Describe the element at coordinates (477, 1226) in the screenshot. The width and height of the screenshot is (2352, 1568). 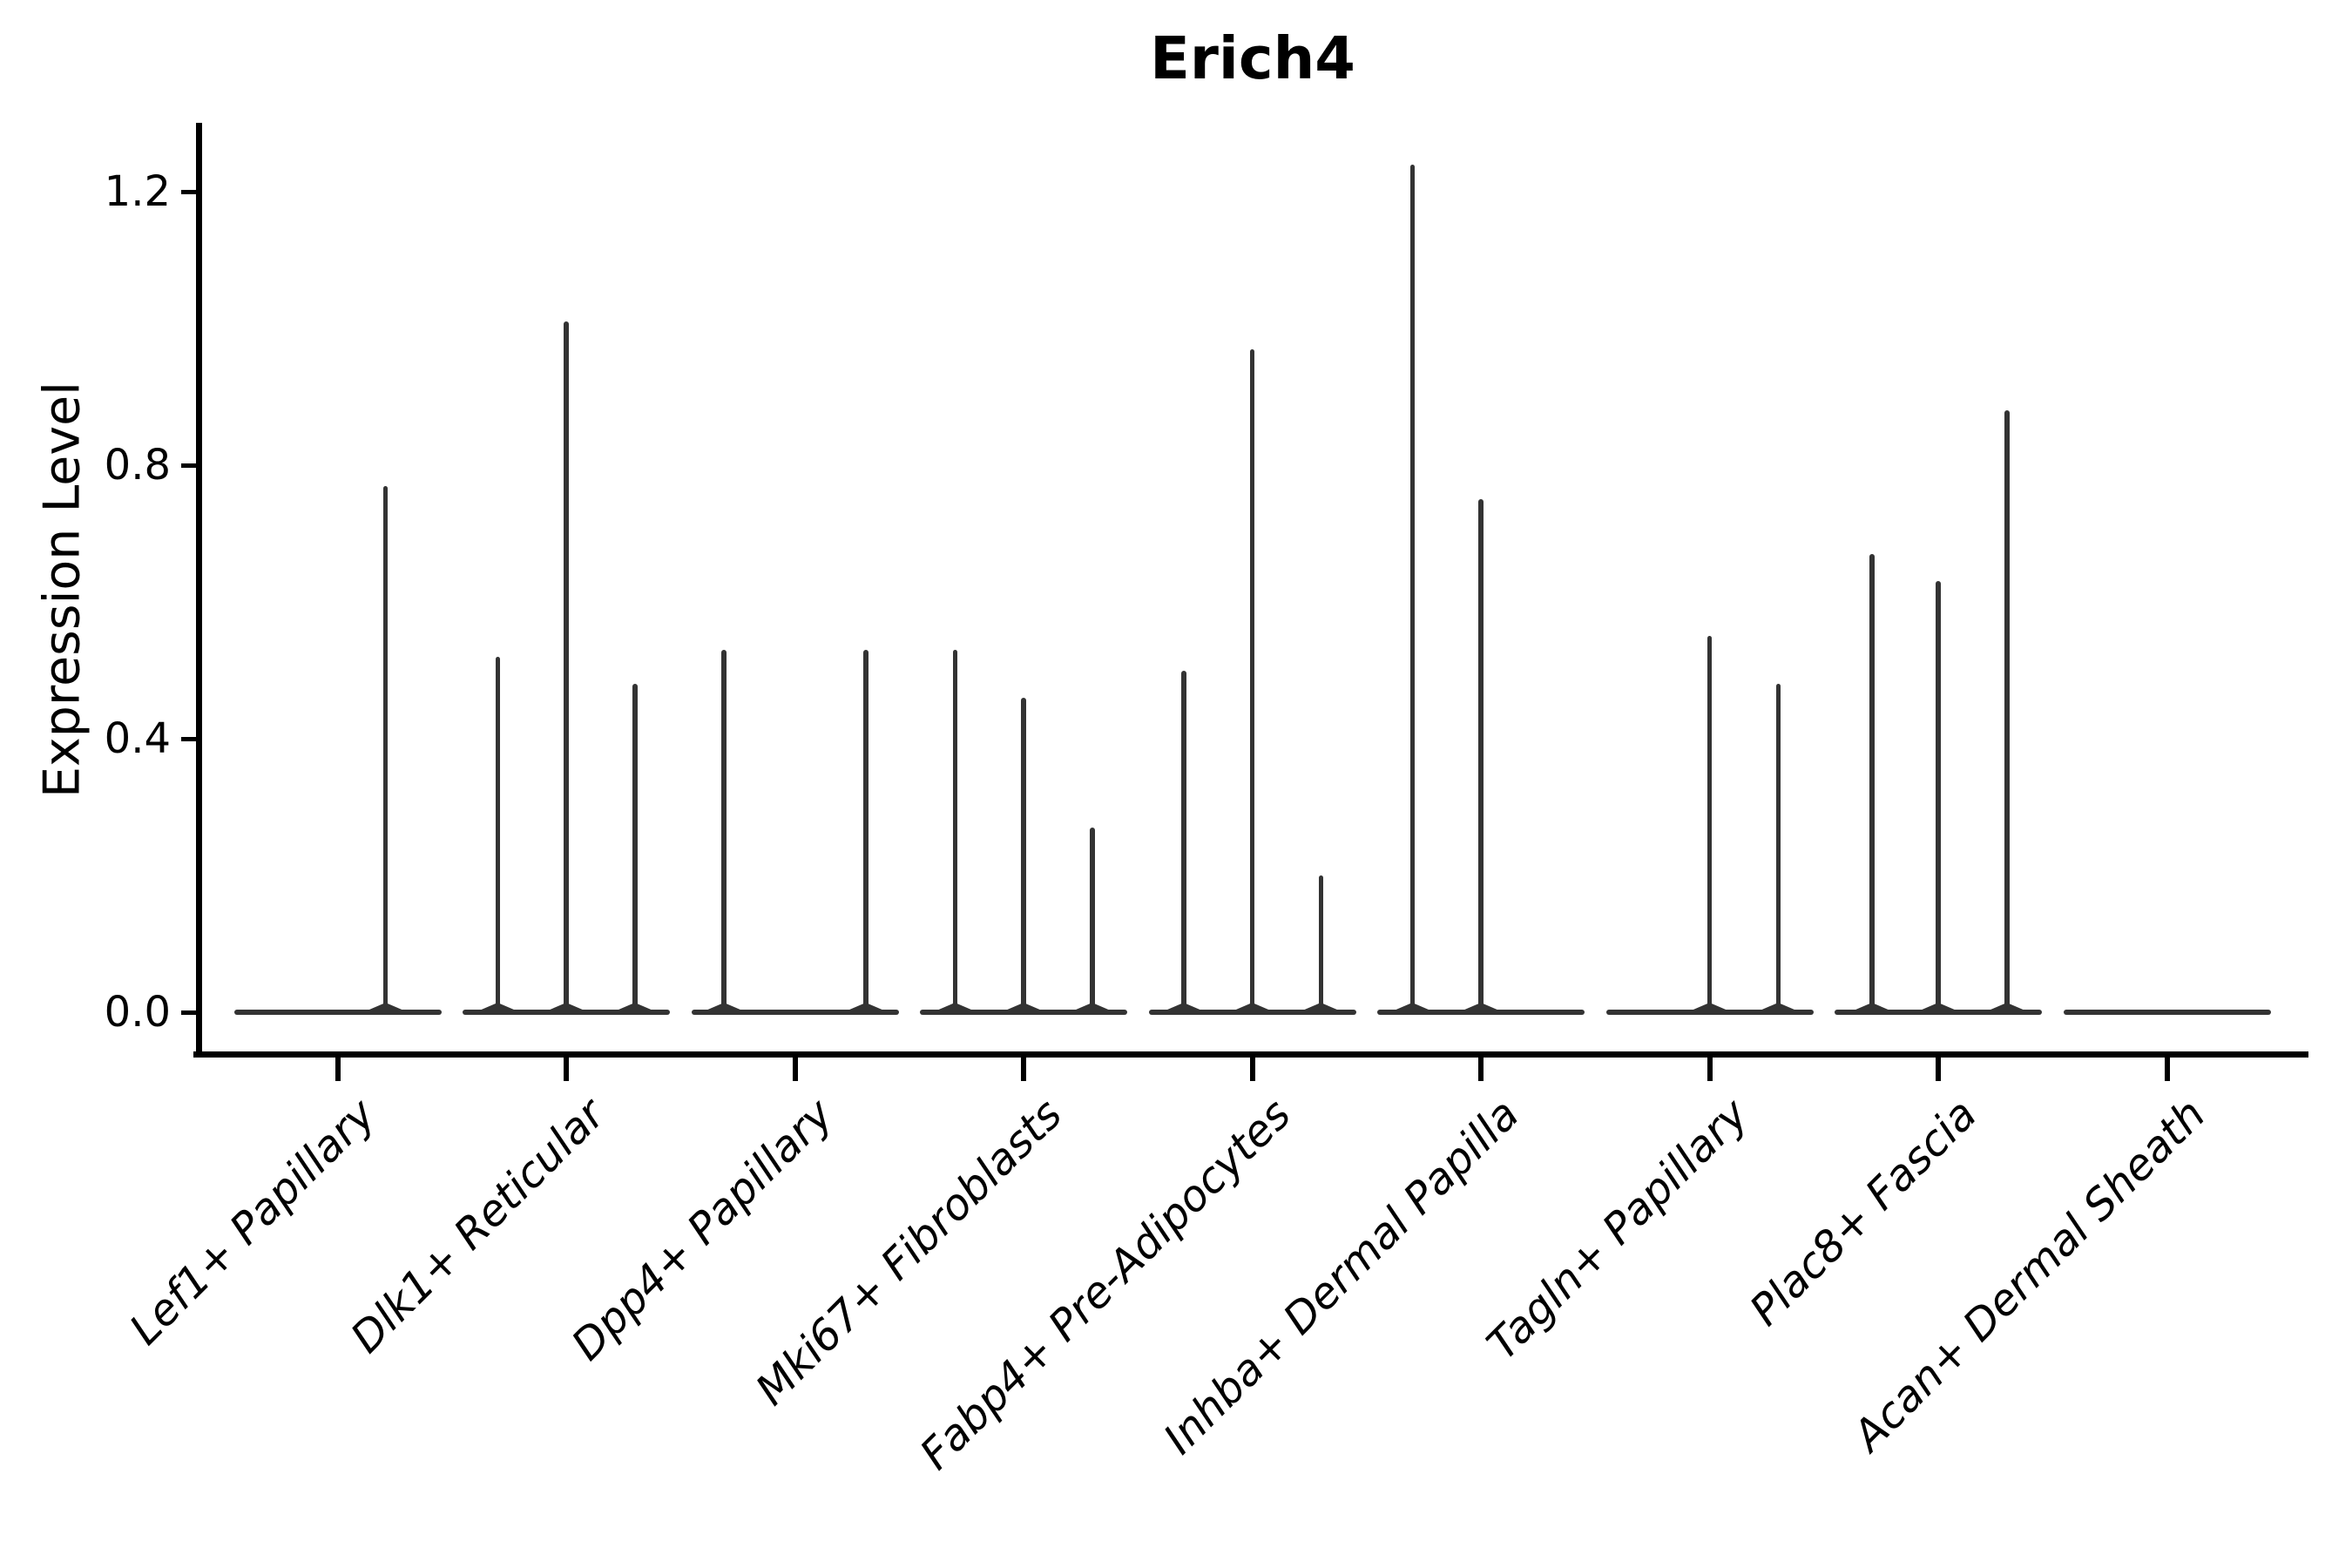
I see `x-tick-label: Dlk1+ Reticular` at that location.